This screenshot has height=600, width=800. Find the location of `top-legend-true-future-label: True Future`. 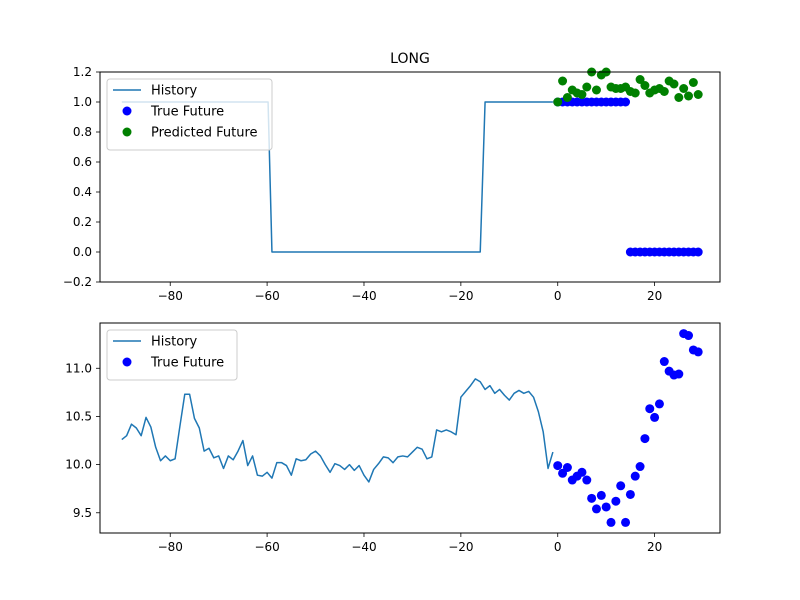

top-legend-true-future-label: True Future is located at coordinates (187, 112).